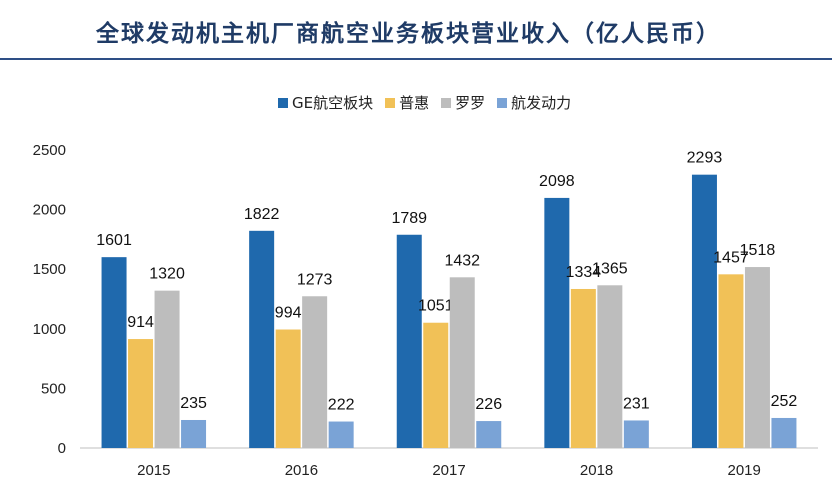 The width and height of the screenshot is (832, 495). Describe the element at coordinates (315, 279) in the screenshot. I see `data-label: 1273` at that location.